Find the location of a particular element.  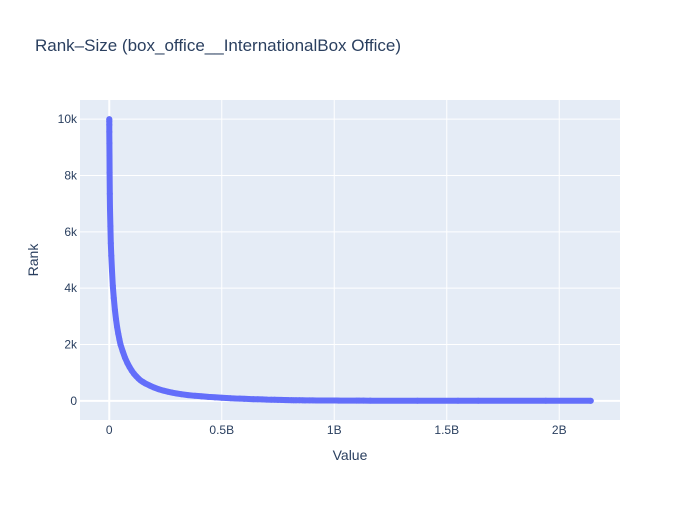

x-tick-label: 1.5B is located at coordinates (446, 430).